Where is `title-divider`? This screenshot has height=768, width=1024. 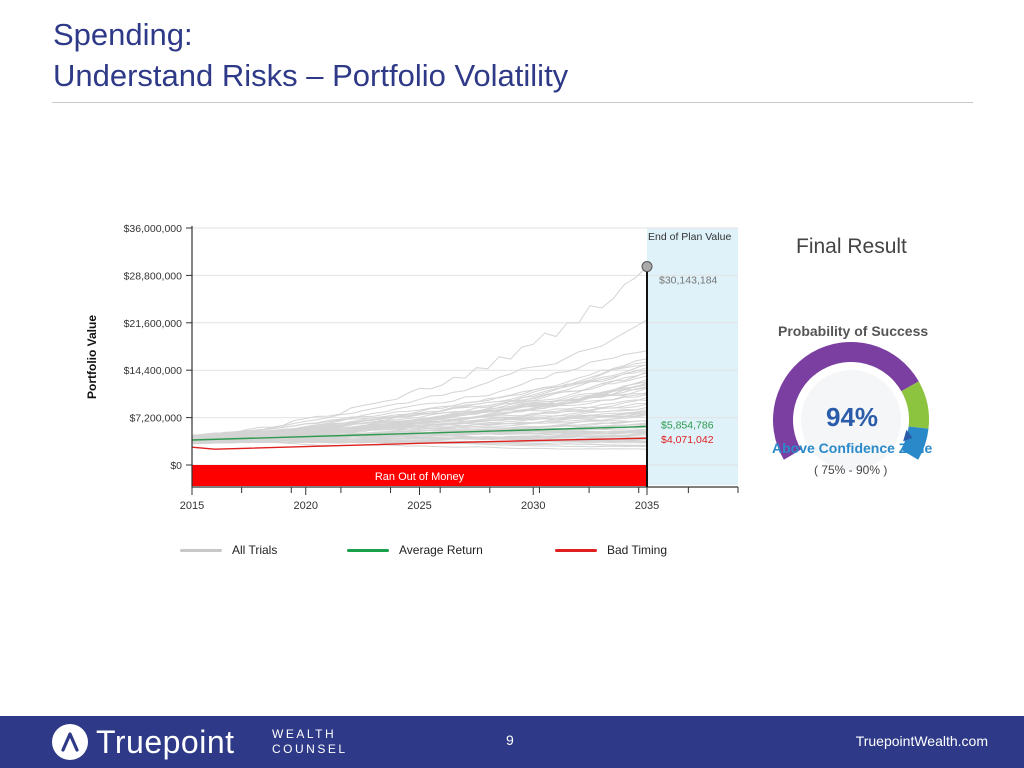 title-divider is located at coordinates (512, 102).